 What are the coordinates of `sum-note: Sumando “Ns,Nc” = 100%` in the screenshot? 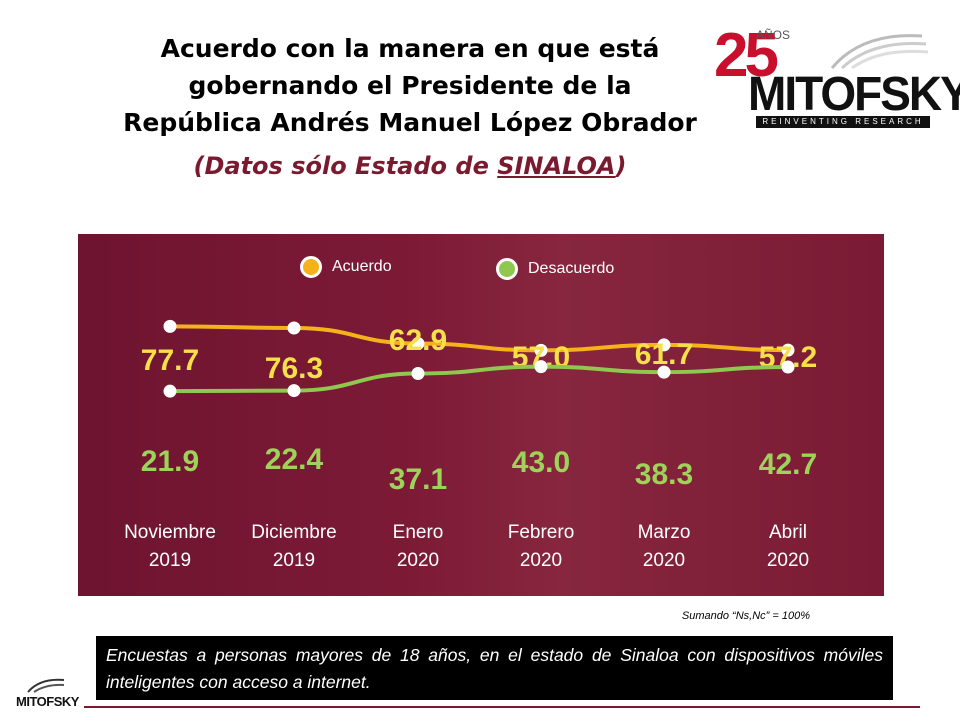 It's located at (745, 616).